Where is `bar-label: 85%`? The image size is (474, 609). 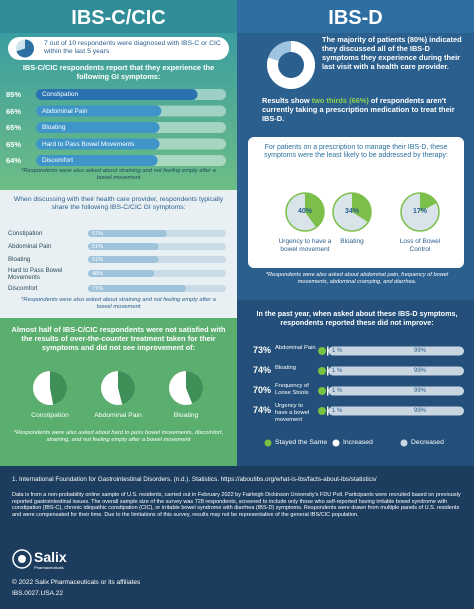 bar-label: 85% is located at coordinates (14, 94).